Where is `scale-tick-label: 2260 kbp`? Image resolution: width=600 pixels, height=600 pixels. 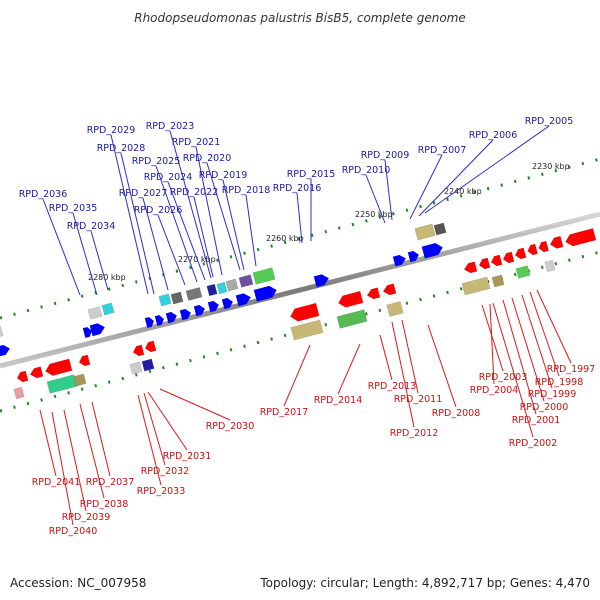 scale-tick-label: 2260 kbp is located at coordinates (285, 238).